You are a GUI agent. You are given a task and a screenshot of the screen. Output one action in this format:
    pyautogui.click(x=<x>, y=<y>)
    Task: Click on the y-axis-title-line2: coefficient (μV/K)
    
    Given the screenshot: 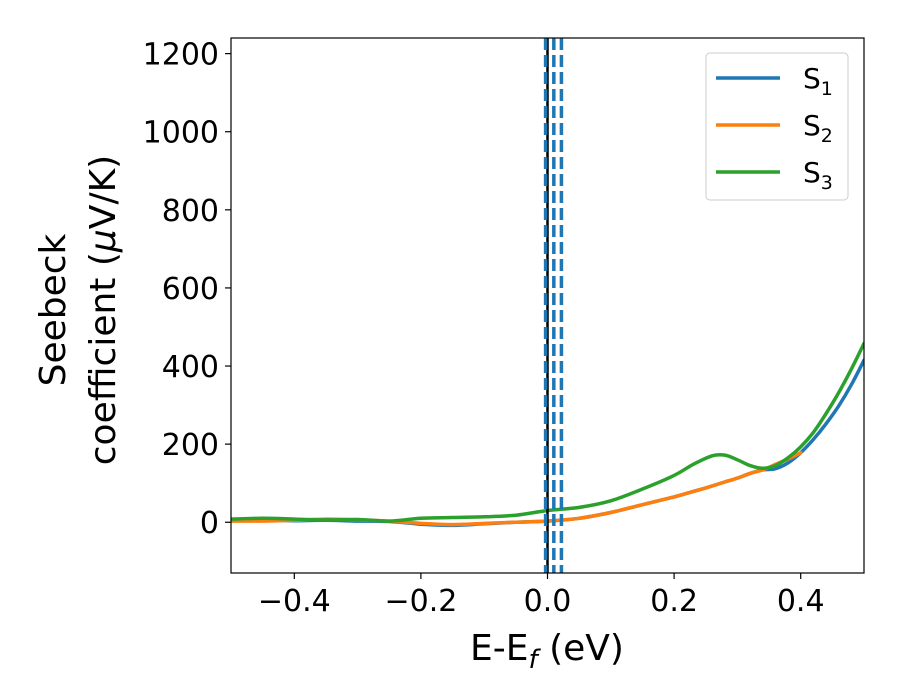 What is the action you would take?
    pyautogui.click(x=103, y=310)
    